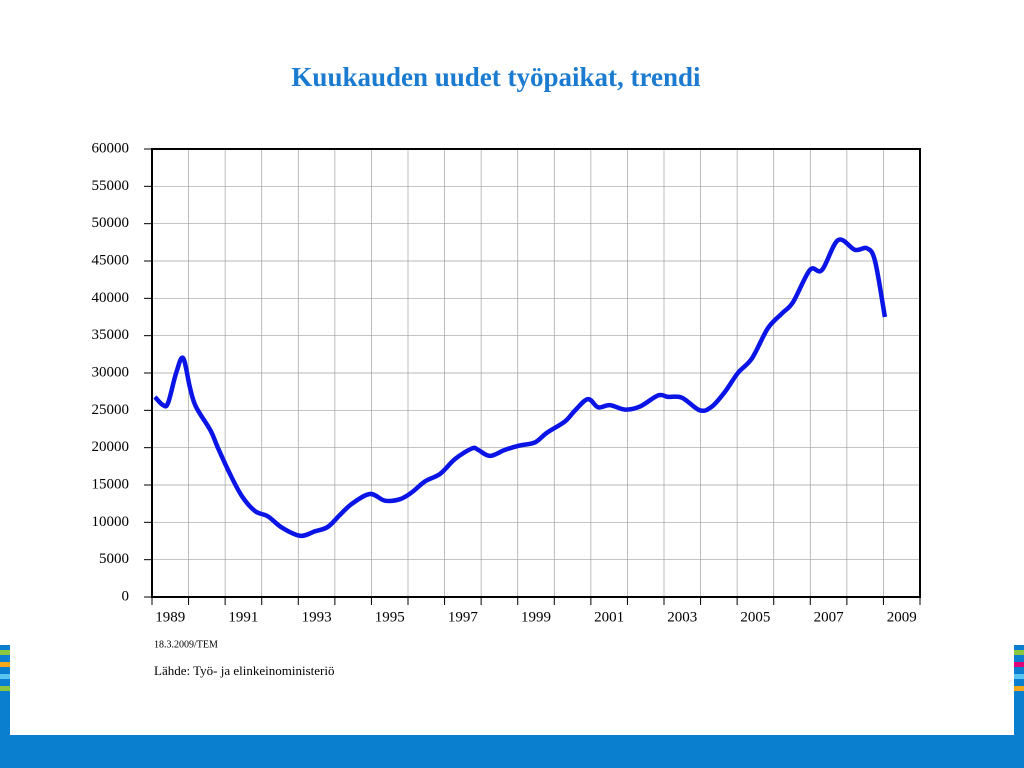 This screenshot has height=768, width=1024. I want to click on right-stripe, so click(1019, 690).